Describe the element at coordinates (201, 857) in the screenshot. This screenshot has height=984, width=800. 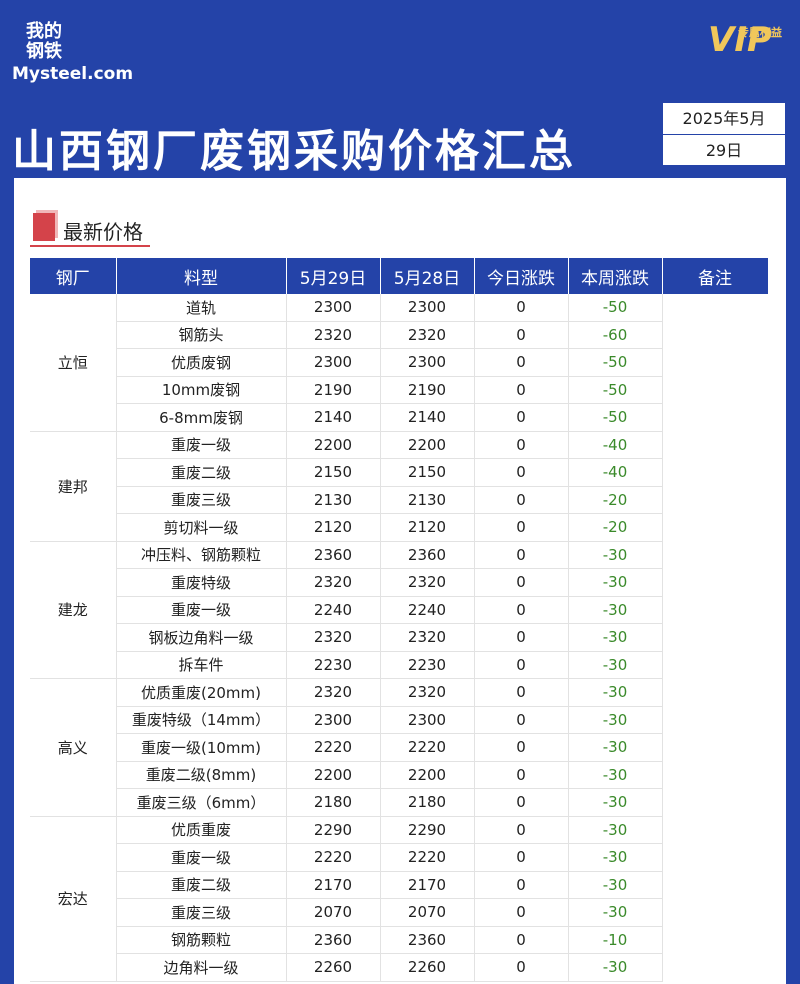
I see `table-cell: 重废一级` at that location.